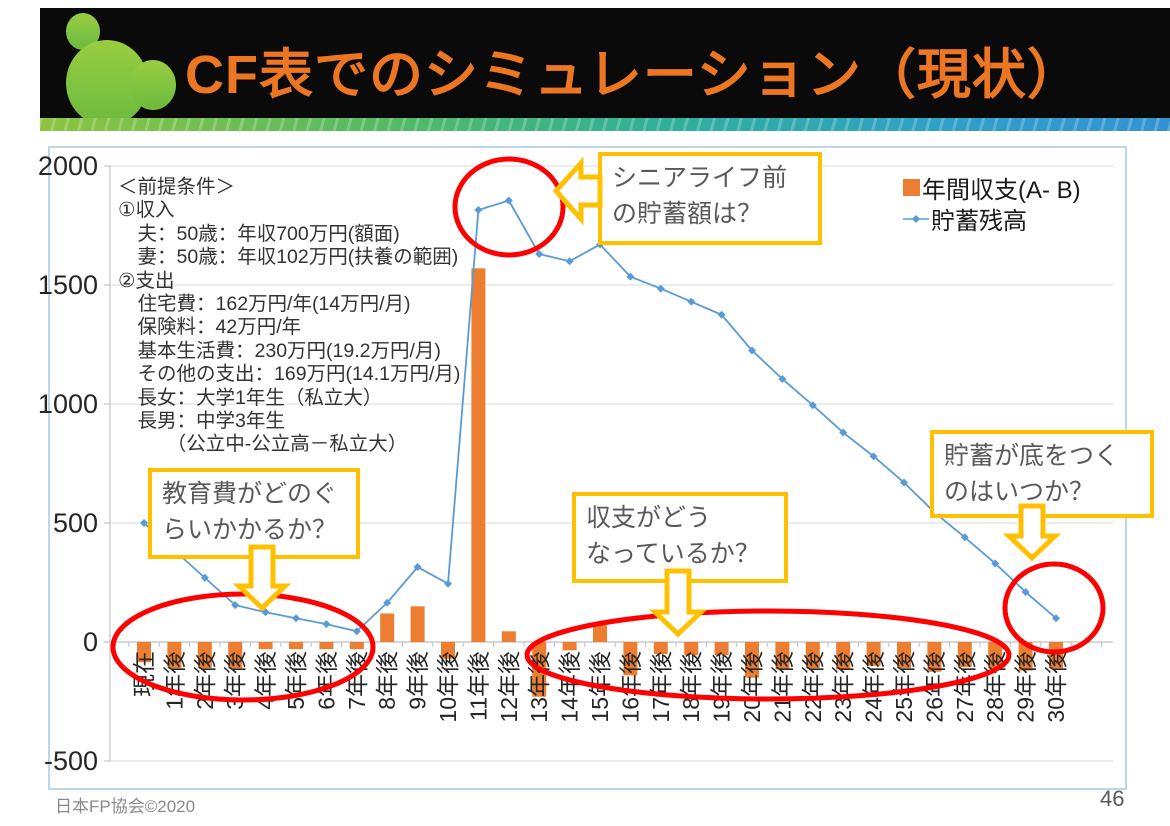 The image size is (1170, 826). I want to click on callout-education-line2: らいかかるか？, so click(250, 530).